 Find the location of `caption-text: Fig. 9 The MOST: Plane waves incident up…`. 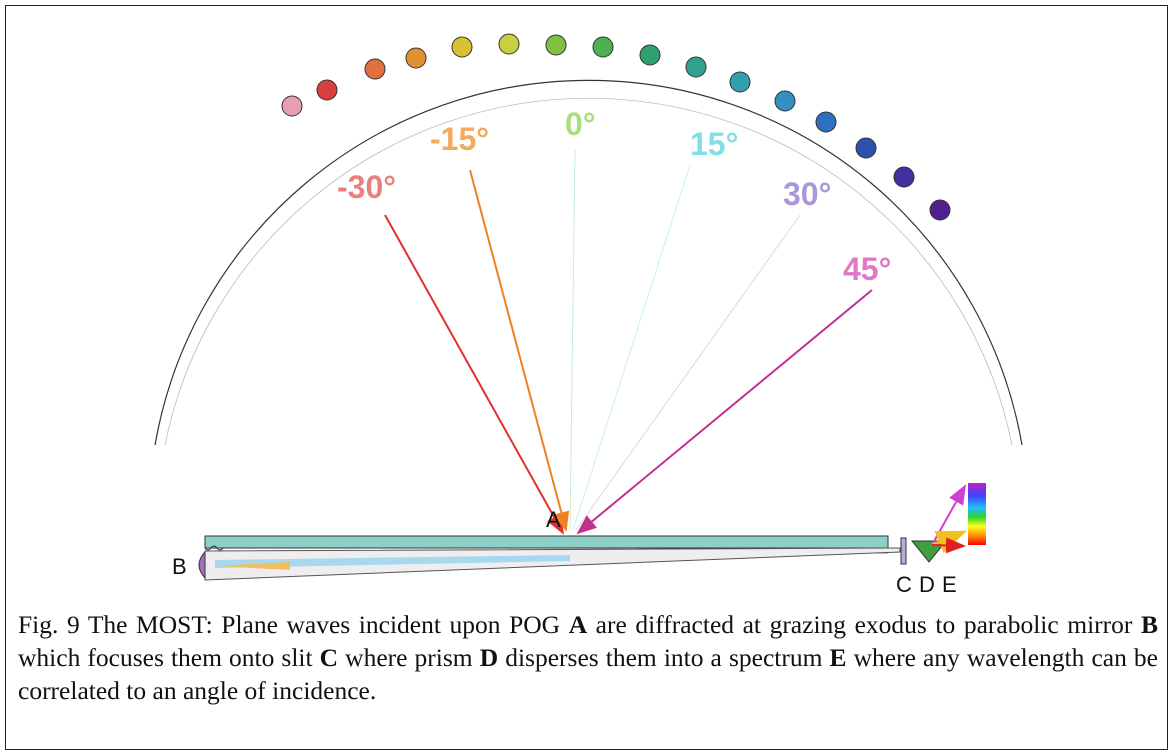

caption-text: Fig. 9 The MOST: Plane waves incident up… is located at coordinates (293, 624).